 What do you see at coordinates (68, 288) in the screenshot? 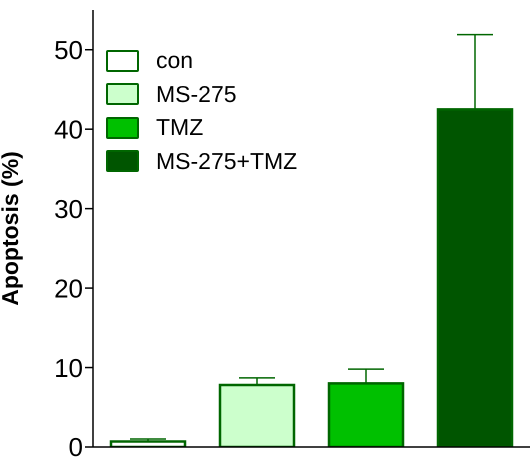
I see `y-tick-label: 20` at bounding box center [68, 288].